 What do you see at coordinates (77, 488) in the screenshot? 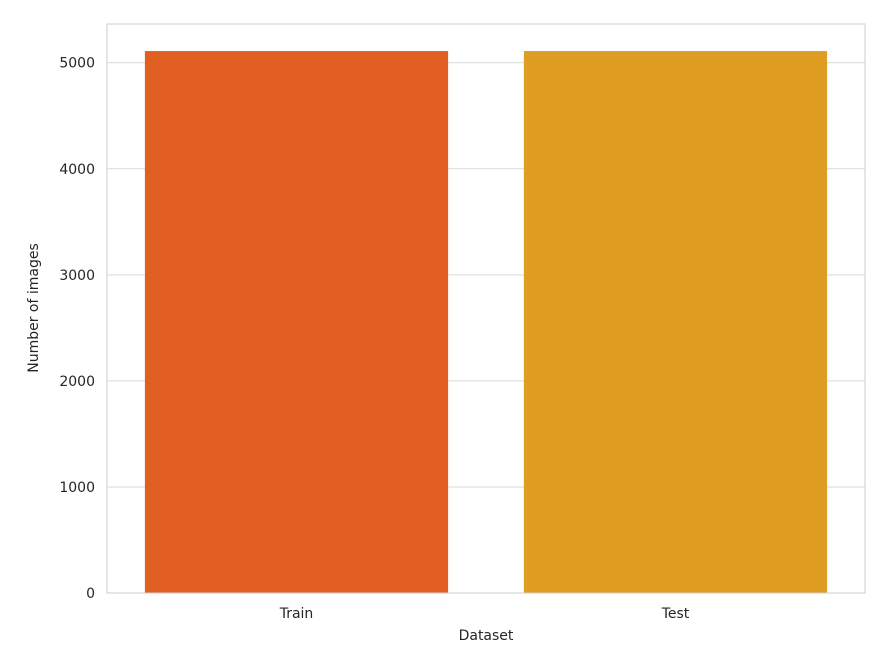
I see `y-tick-label: 1000` at bounding box center [77, 488].